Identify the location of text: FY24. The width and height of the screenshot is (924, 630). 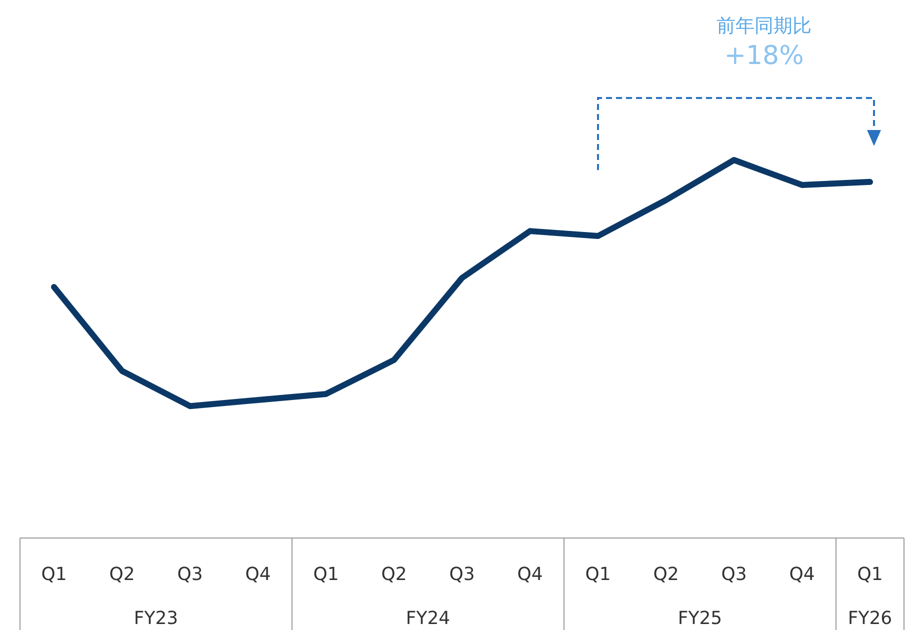
(428, 618).